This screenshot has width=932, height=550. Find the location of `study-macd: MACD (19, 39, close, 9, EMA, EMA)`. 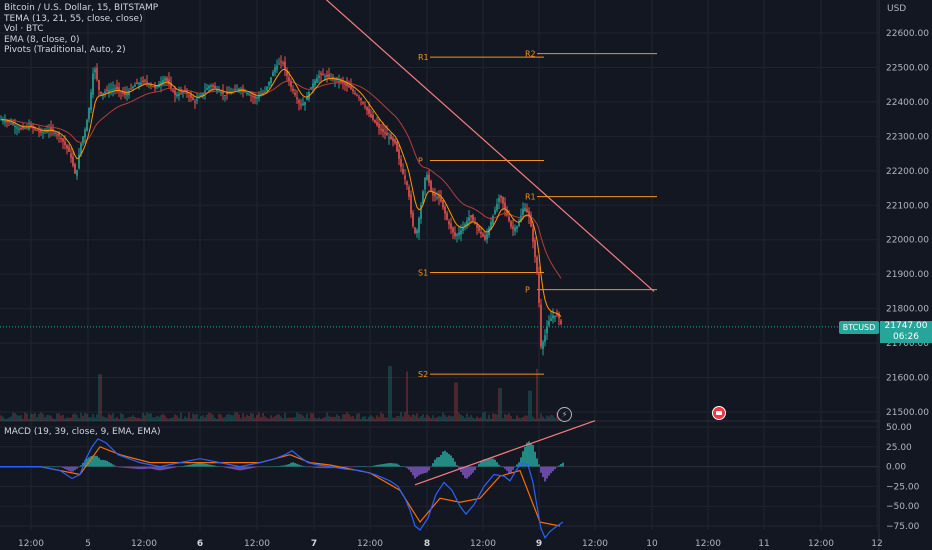

study-macd: MACD (19, 39, close, 9, EMA, EMA) is located at coordinates (82, 432).